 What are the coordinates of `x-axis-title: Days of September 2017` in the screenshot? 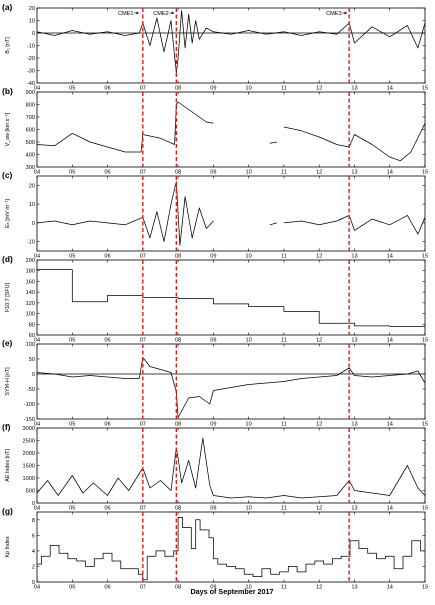 It's located at (231, 591).